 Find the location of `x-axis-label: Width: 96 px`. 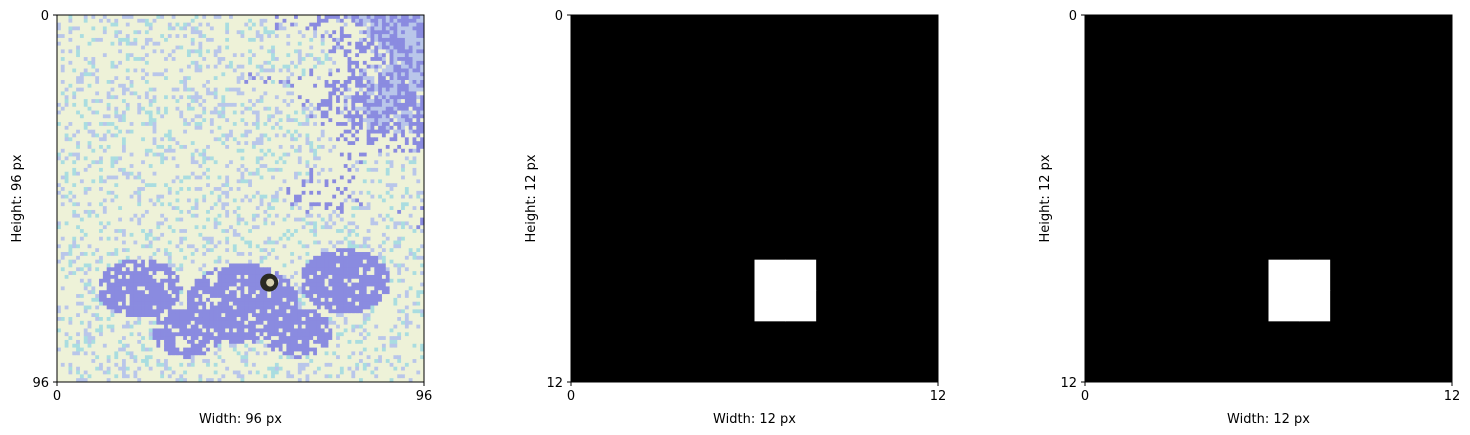

x-axis-label: Width: 96 px is located at coordinates (240, 419).